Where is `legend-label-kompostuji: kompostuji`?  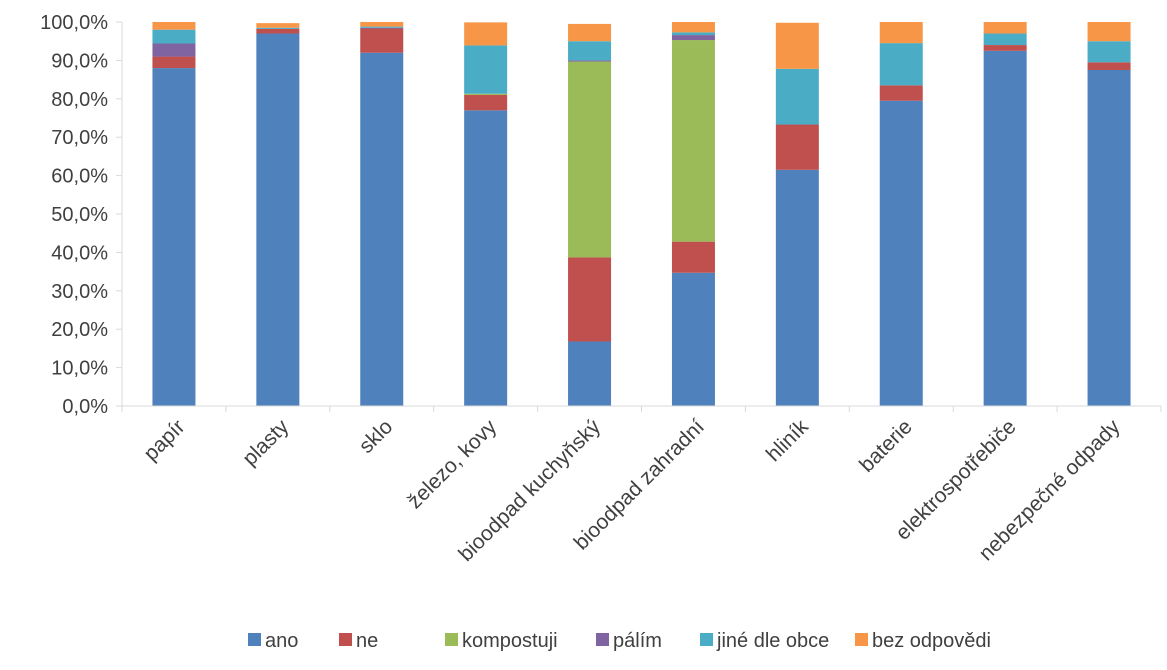 legend-label-kompostuji: kompostuji is located at coordinates (510, 641).